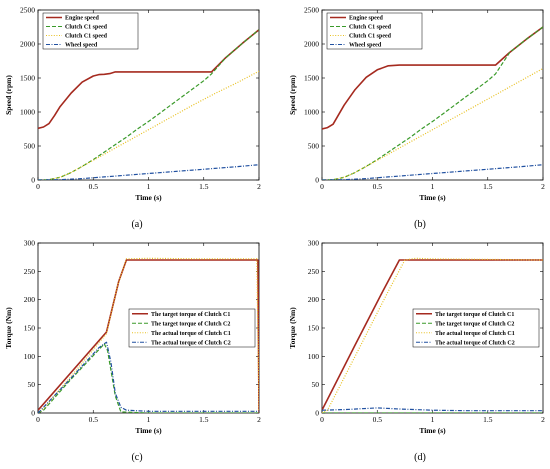 Image resolution: width=550 pixels, height=469 pixels. I want to click on y-tick-label: 300, so click(314, 243).